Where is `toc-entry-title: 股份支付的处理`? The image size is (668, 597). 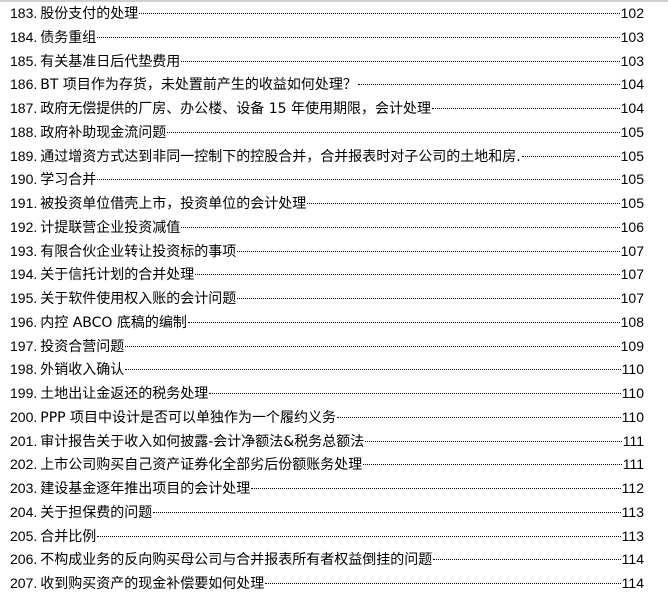
toc-entry-title: 股份支付的处理 is located at coordinates (89, 14).